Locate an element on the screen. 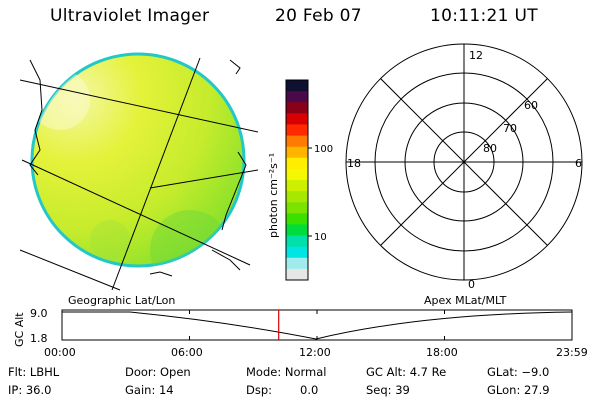  ip-info: IP: 36.0 is located at coordinates (30, 390).